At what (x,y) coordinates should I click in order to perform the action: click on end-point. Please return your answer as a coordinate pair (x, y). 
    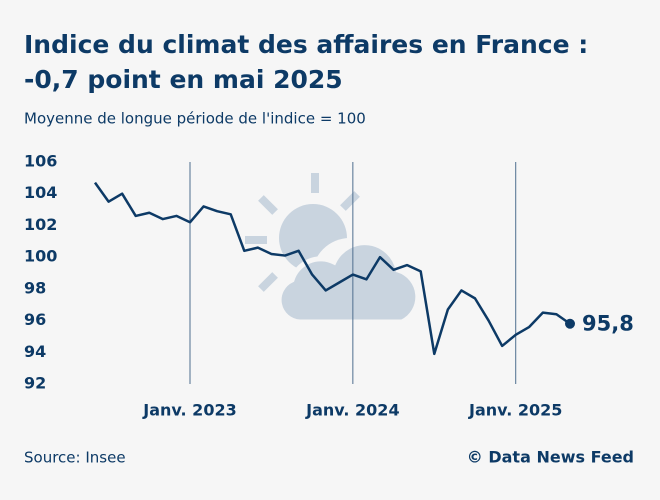
    Looking at the image, I should click on (570, 323).